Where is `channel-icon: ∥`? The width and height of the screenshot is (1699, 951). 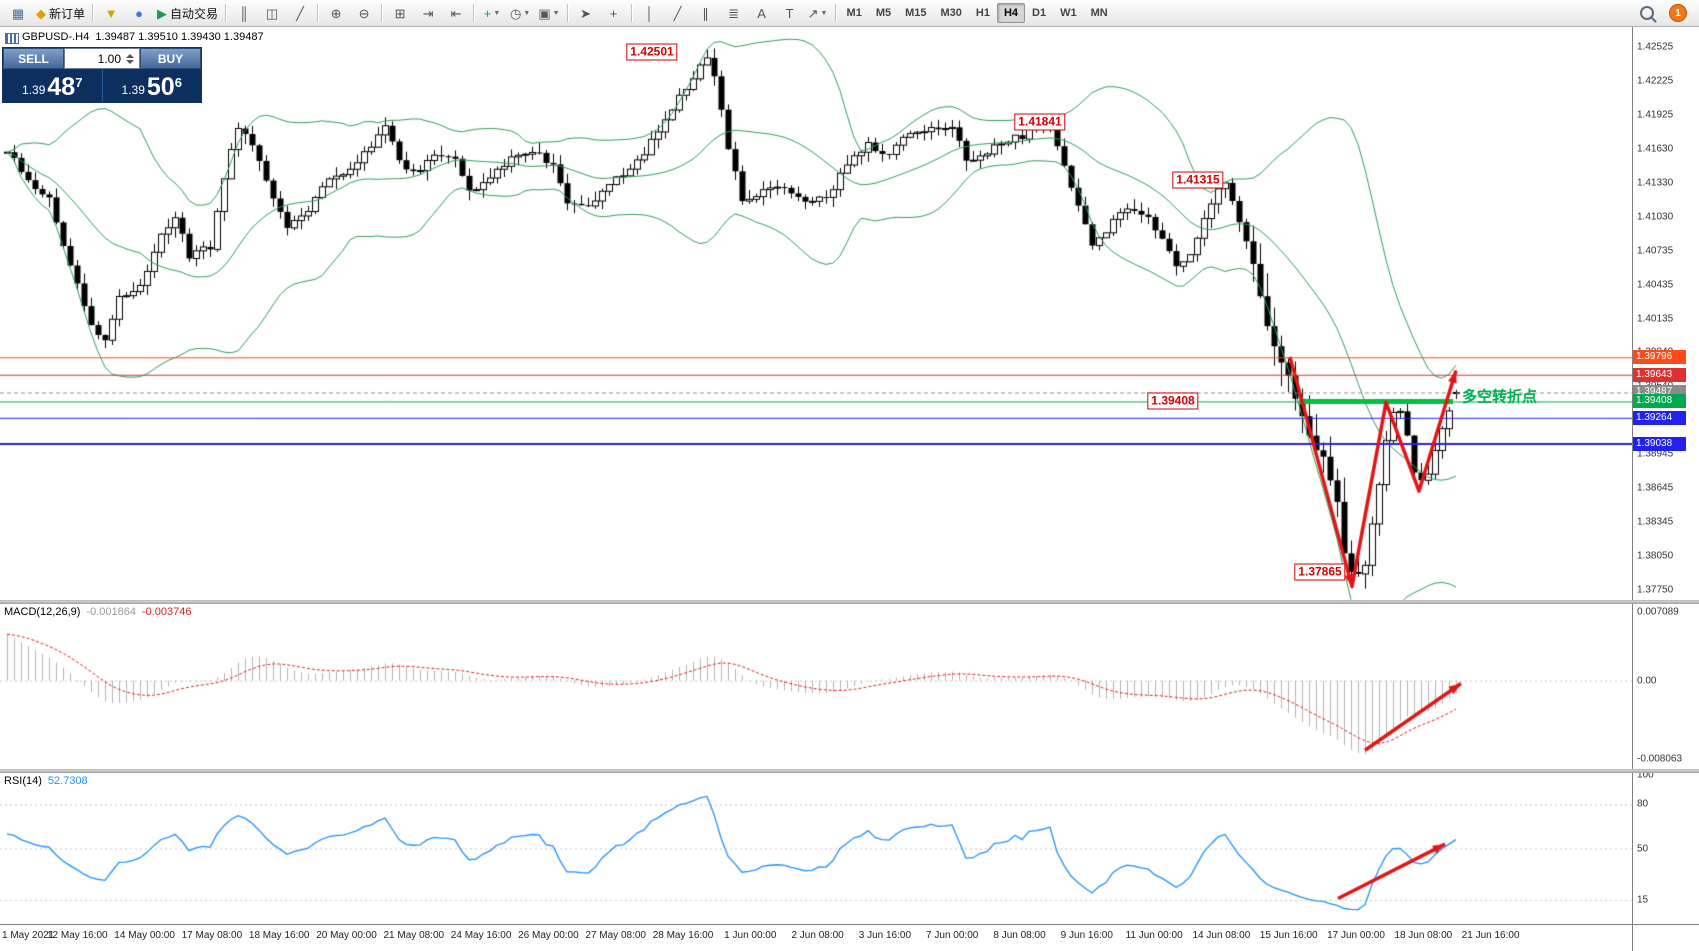
channel-icon: ∥ is located at coordinates (706, 13).